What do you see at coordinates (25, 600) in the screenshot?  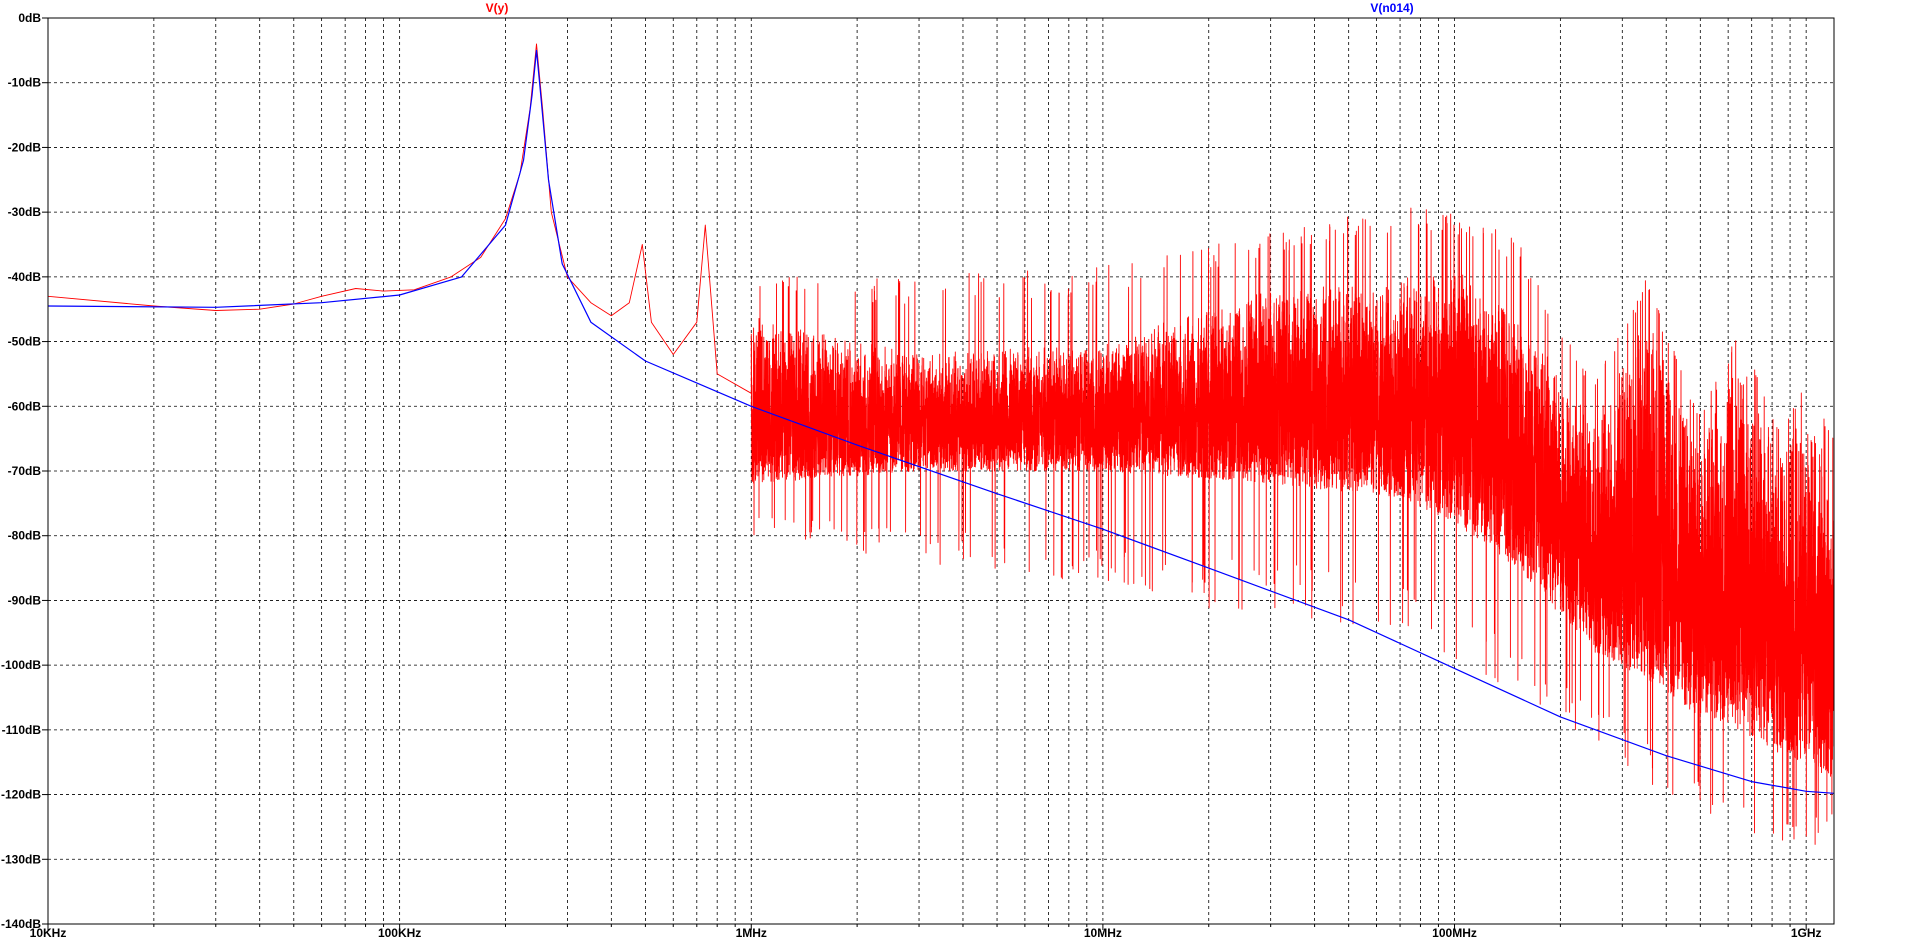 I see `y-tick-label: -90dB` at bounding box center [25, 600].